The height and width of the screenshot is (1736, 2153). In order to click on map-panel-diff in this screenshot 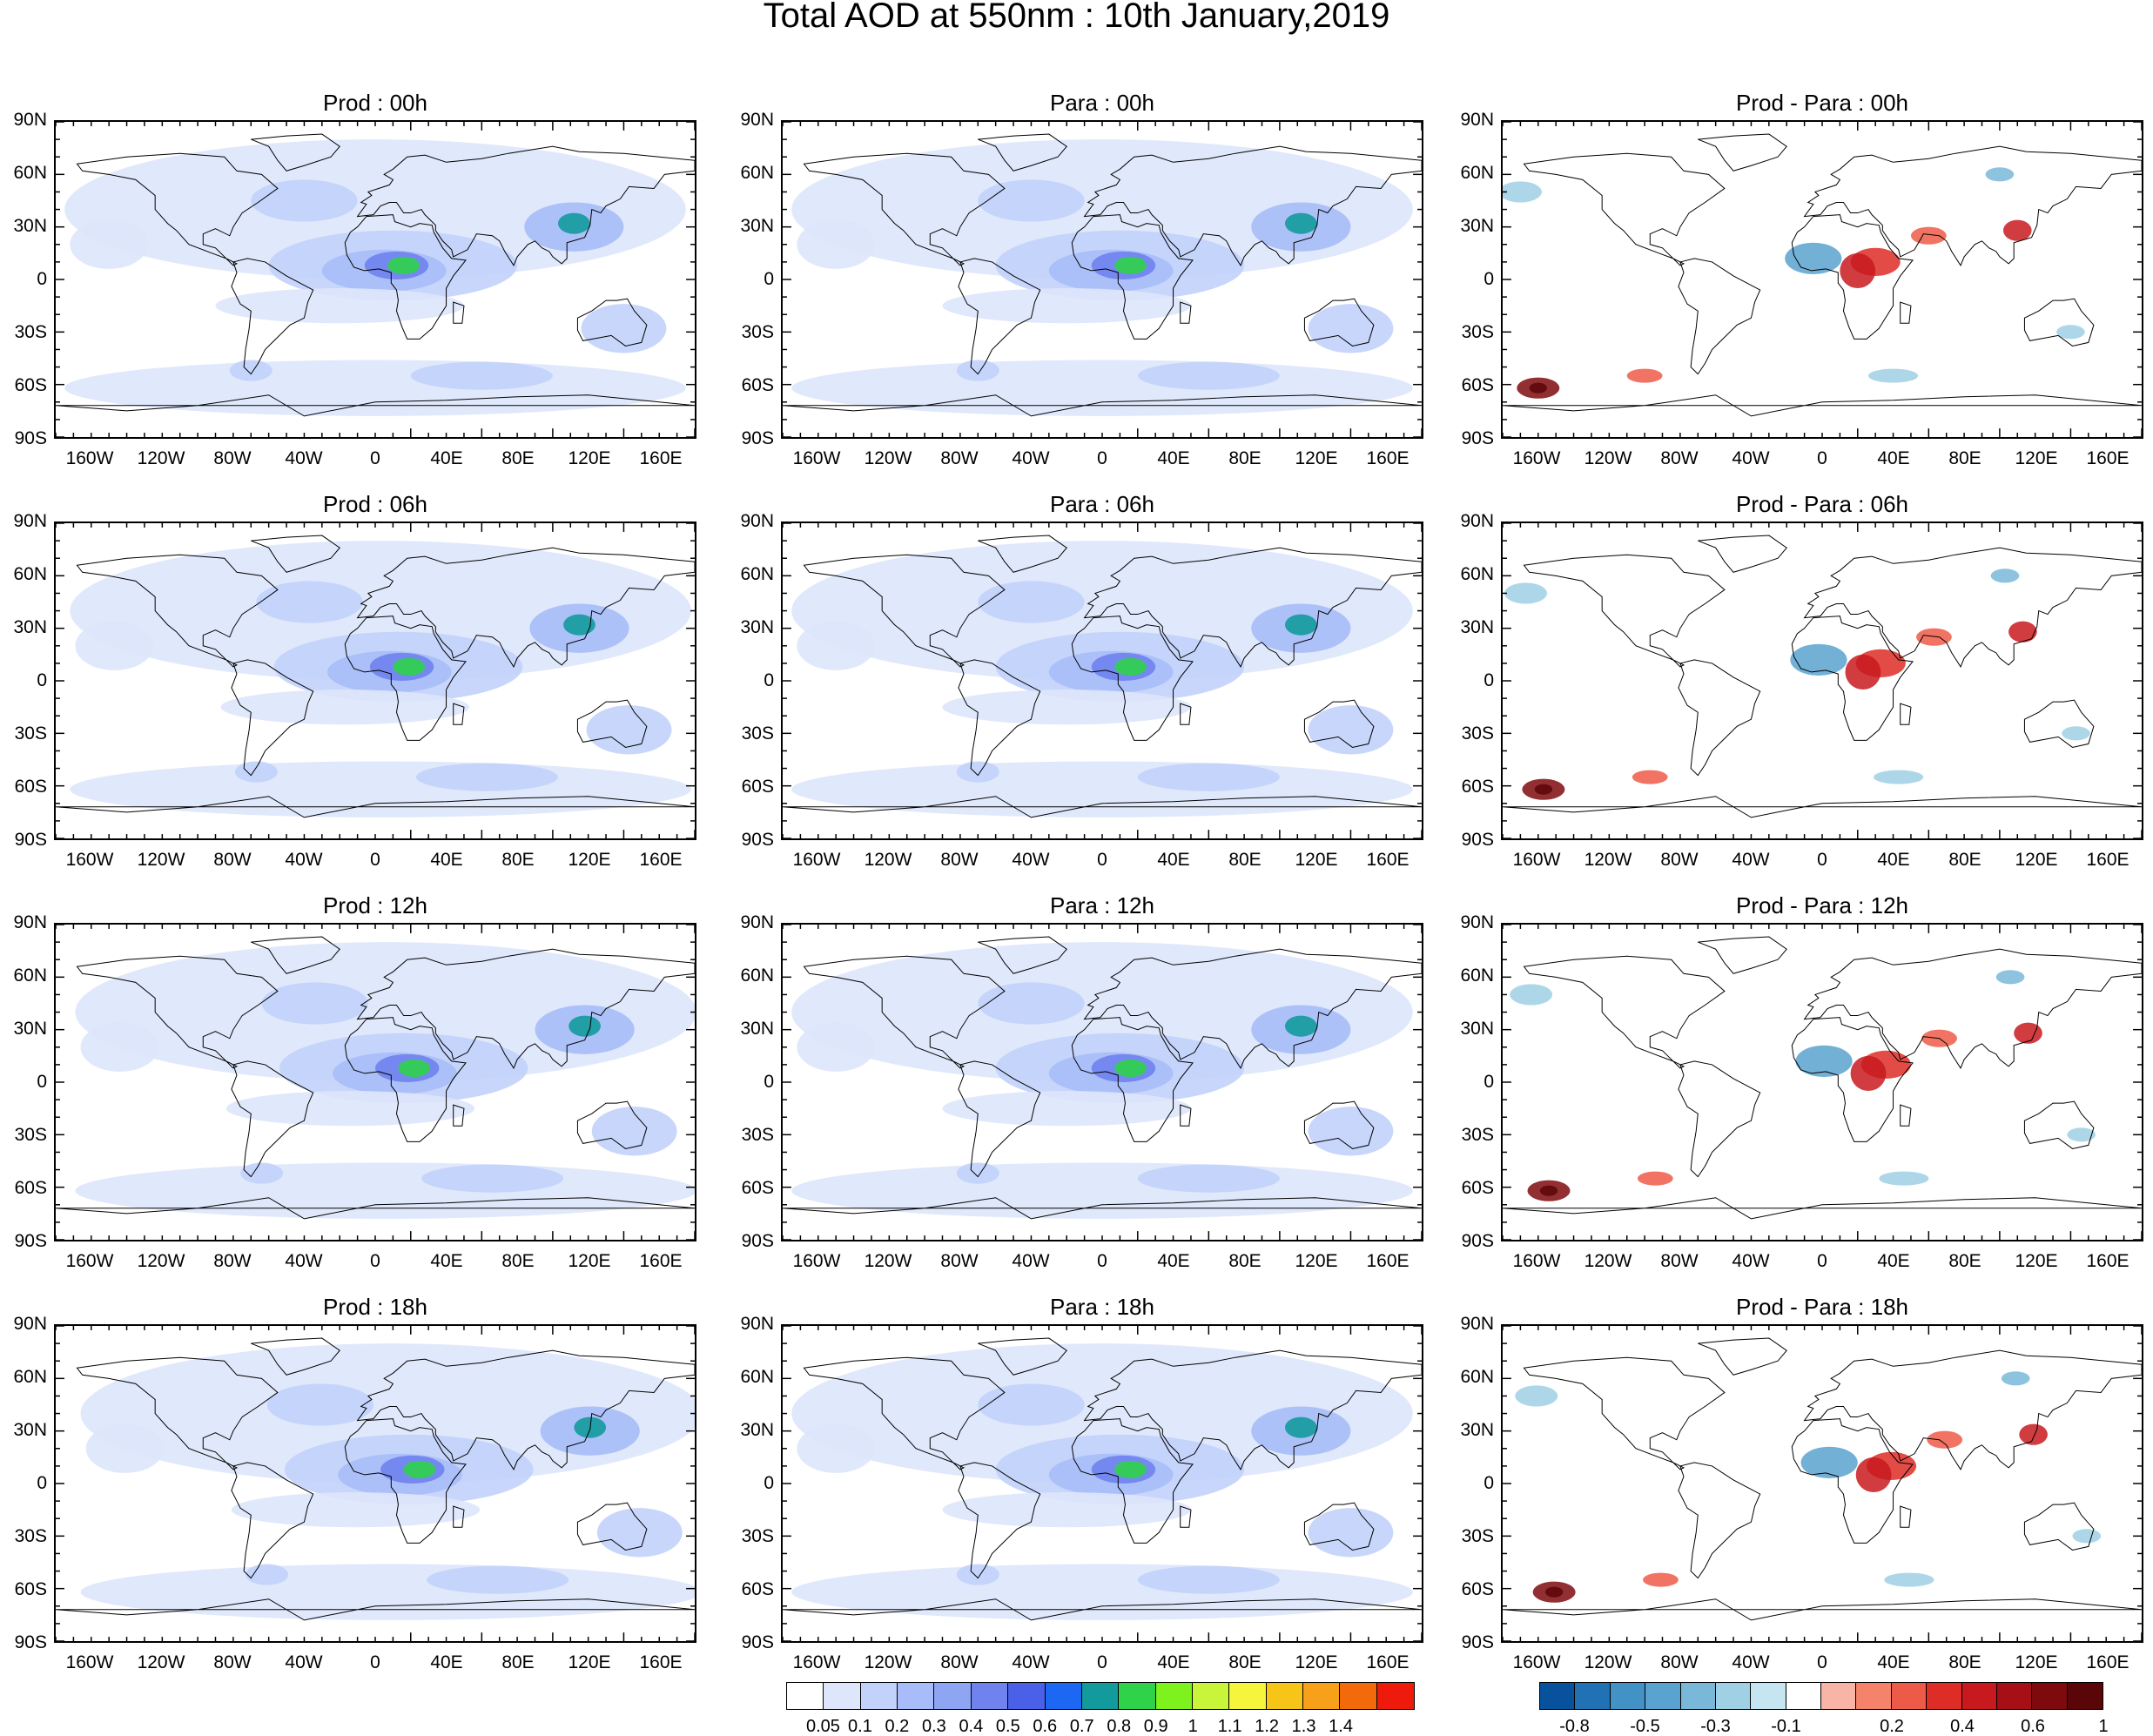, I will do `click(1822, 1483)`.